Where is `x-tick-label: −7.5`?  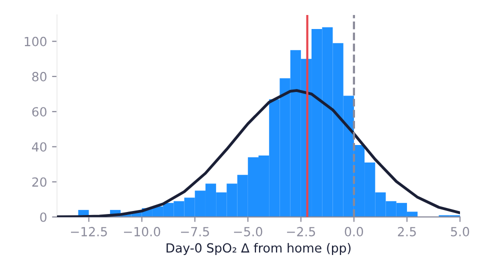
x-tick-label: −7.5 is located at coordinates (195, 231).